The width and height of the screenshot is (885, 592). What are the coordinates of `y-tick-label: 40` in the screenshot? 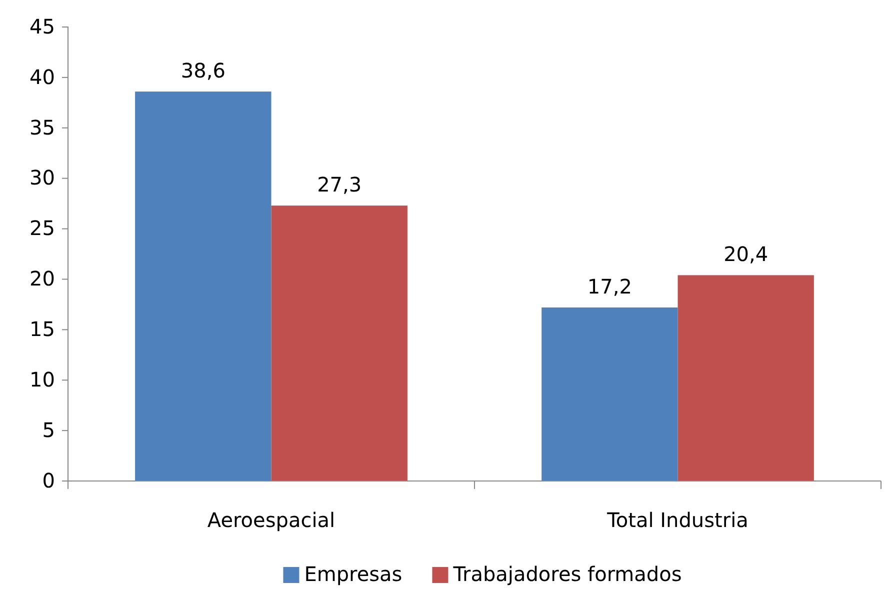 It's located at (42, 76).